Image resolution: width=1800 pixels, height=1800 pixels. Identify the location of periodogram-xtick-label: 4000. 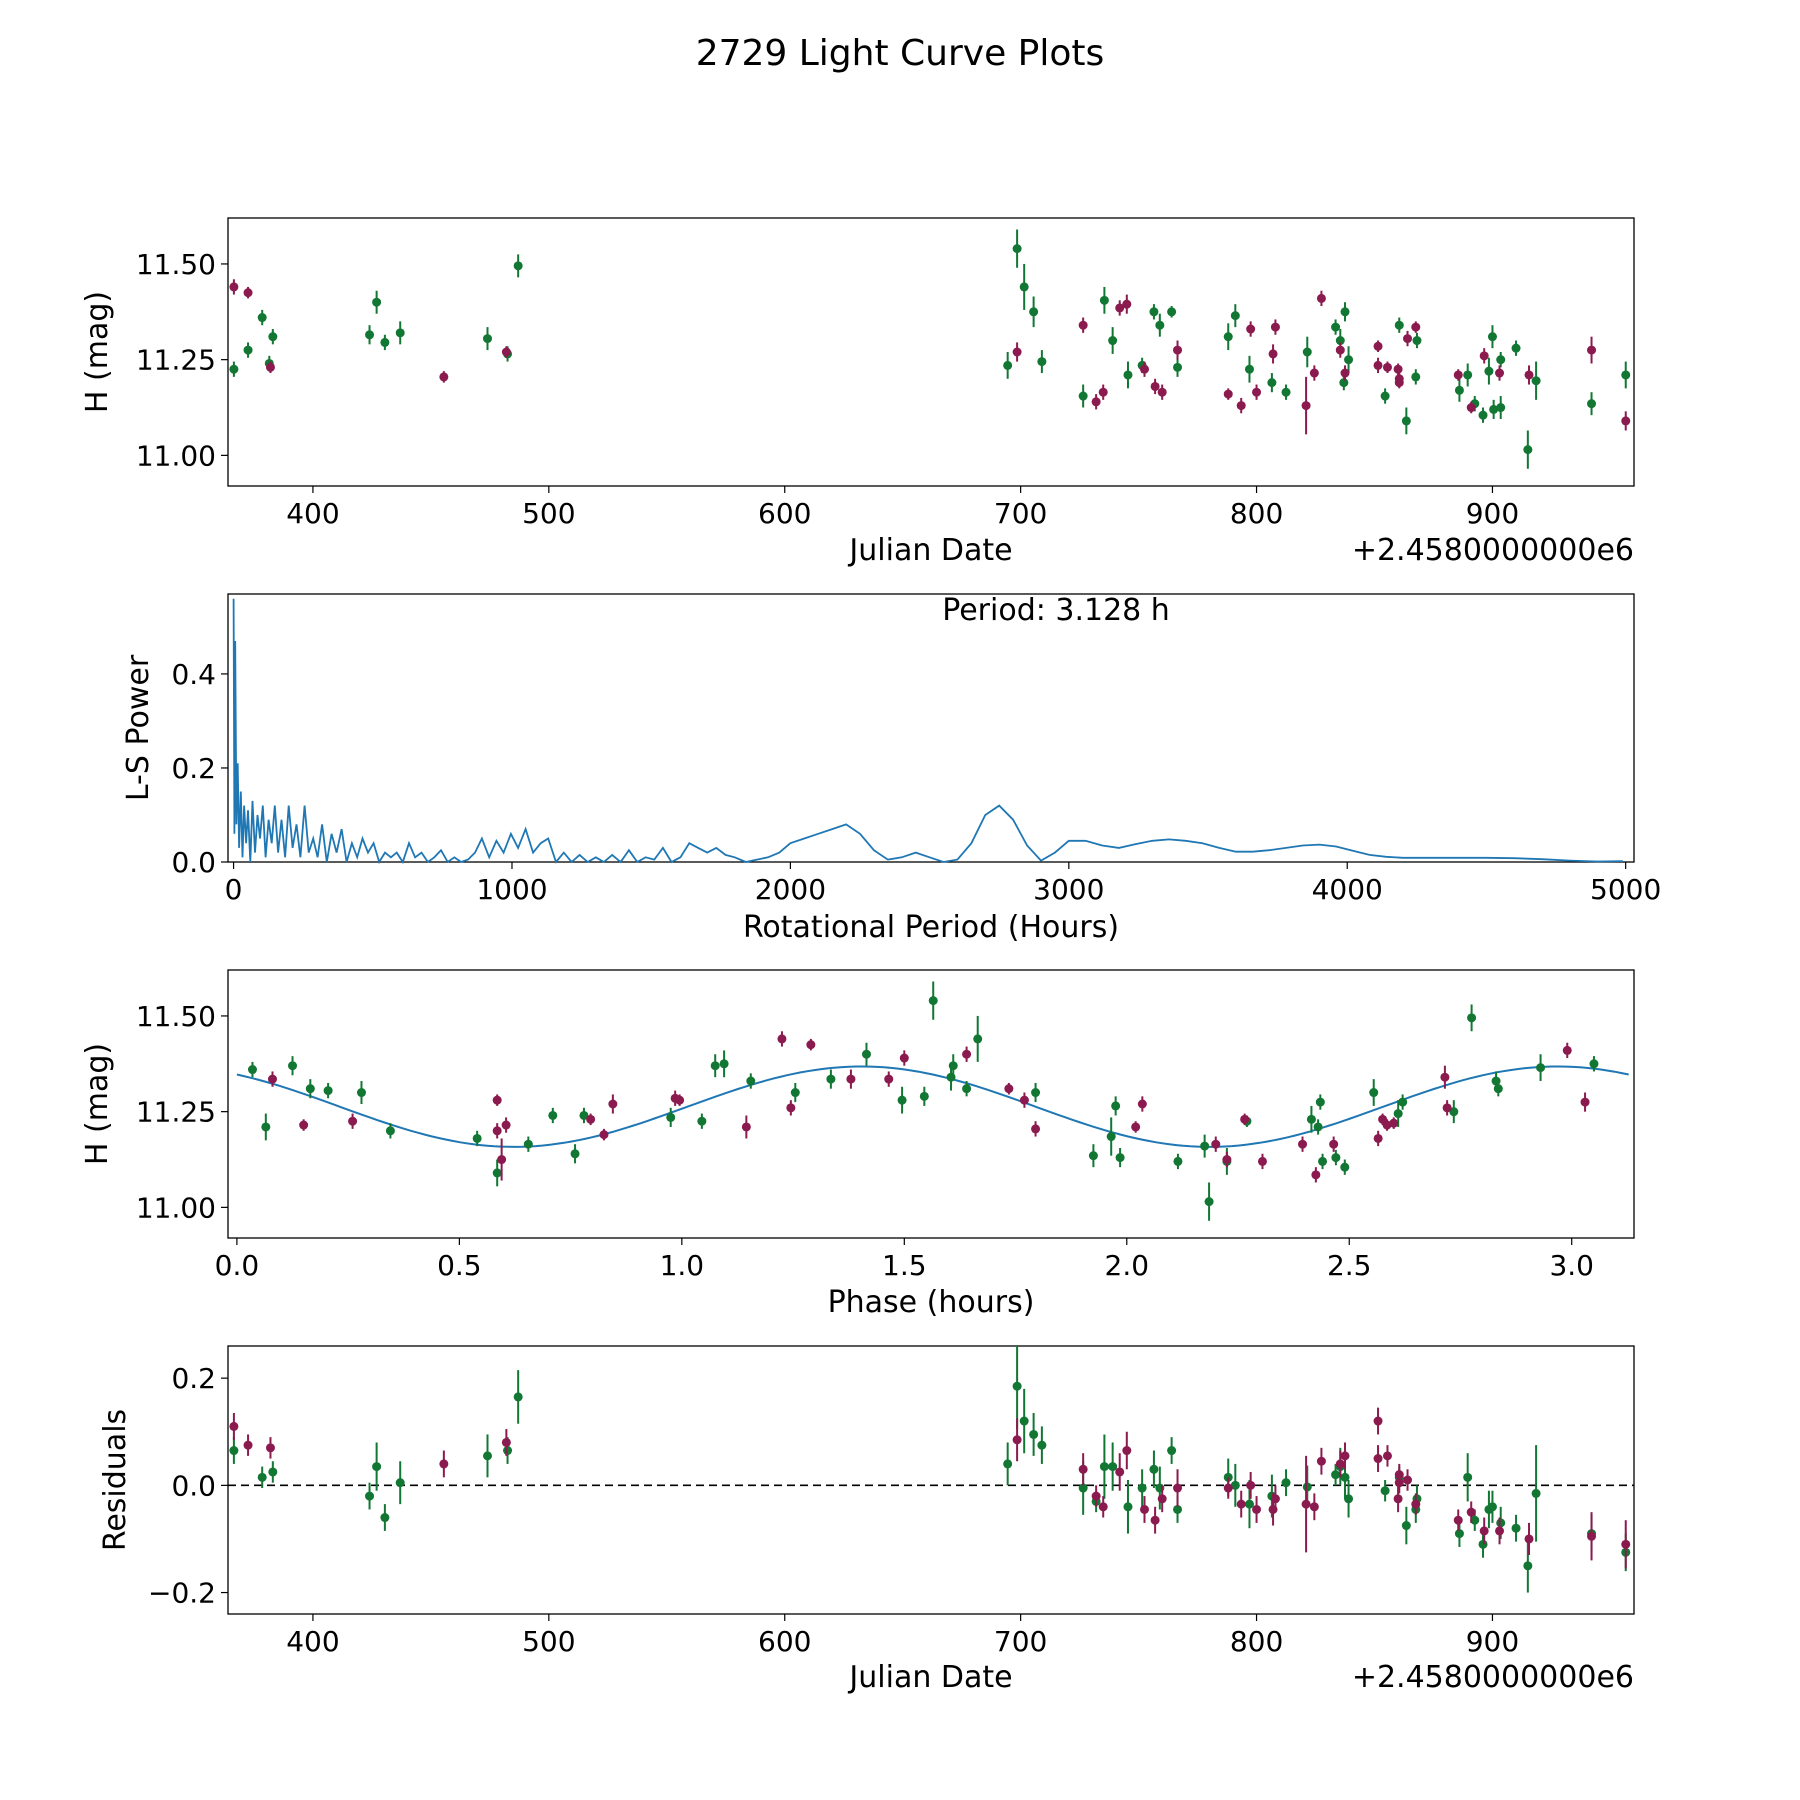
(1347, 889).